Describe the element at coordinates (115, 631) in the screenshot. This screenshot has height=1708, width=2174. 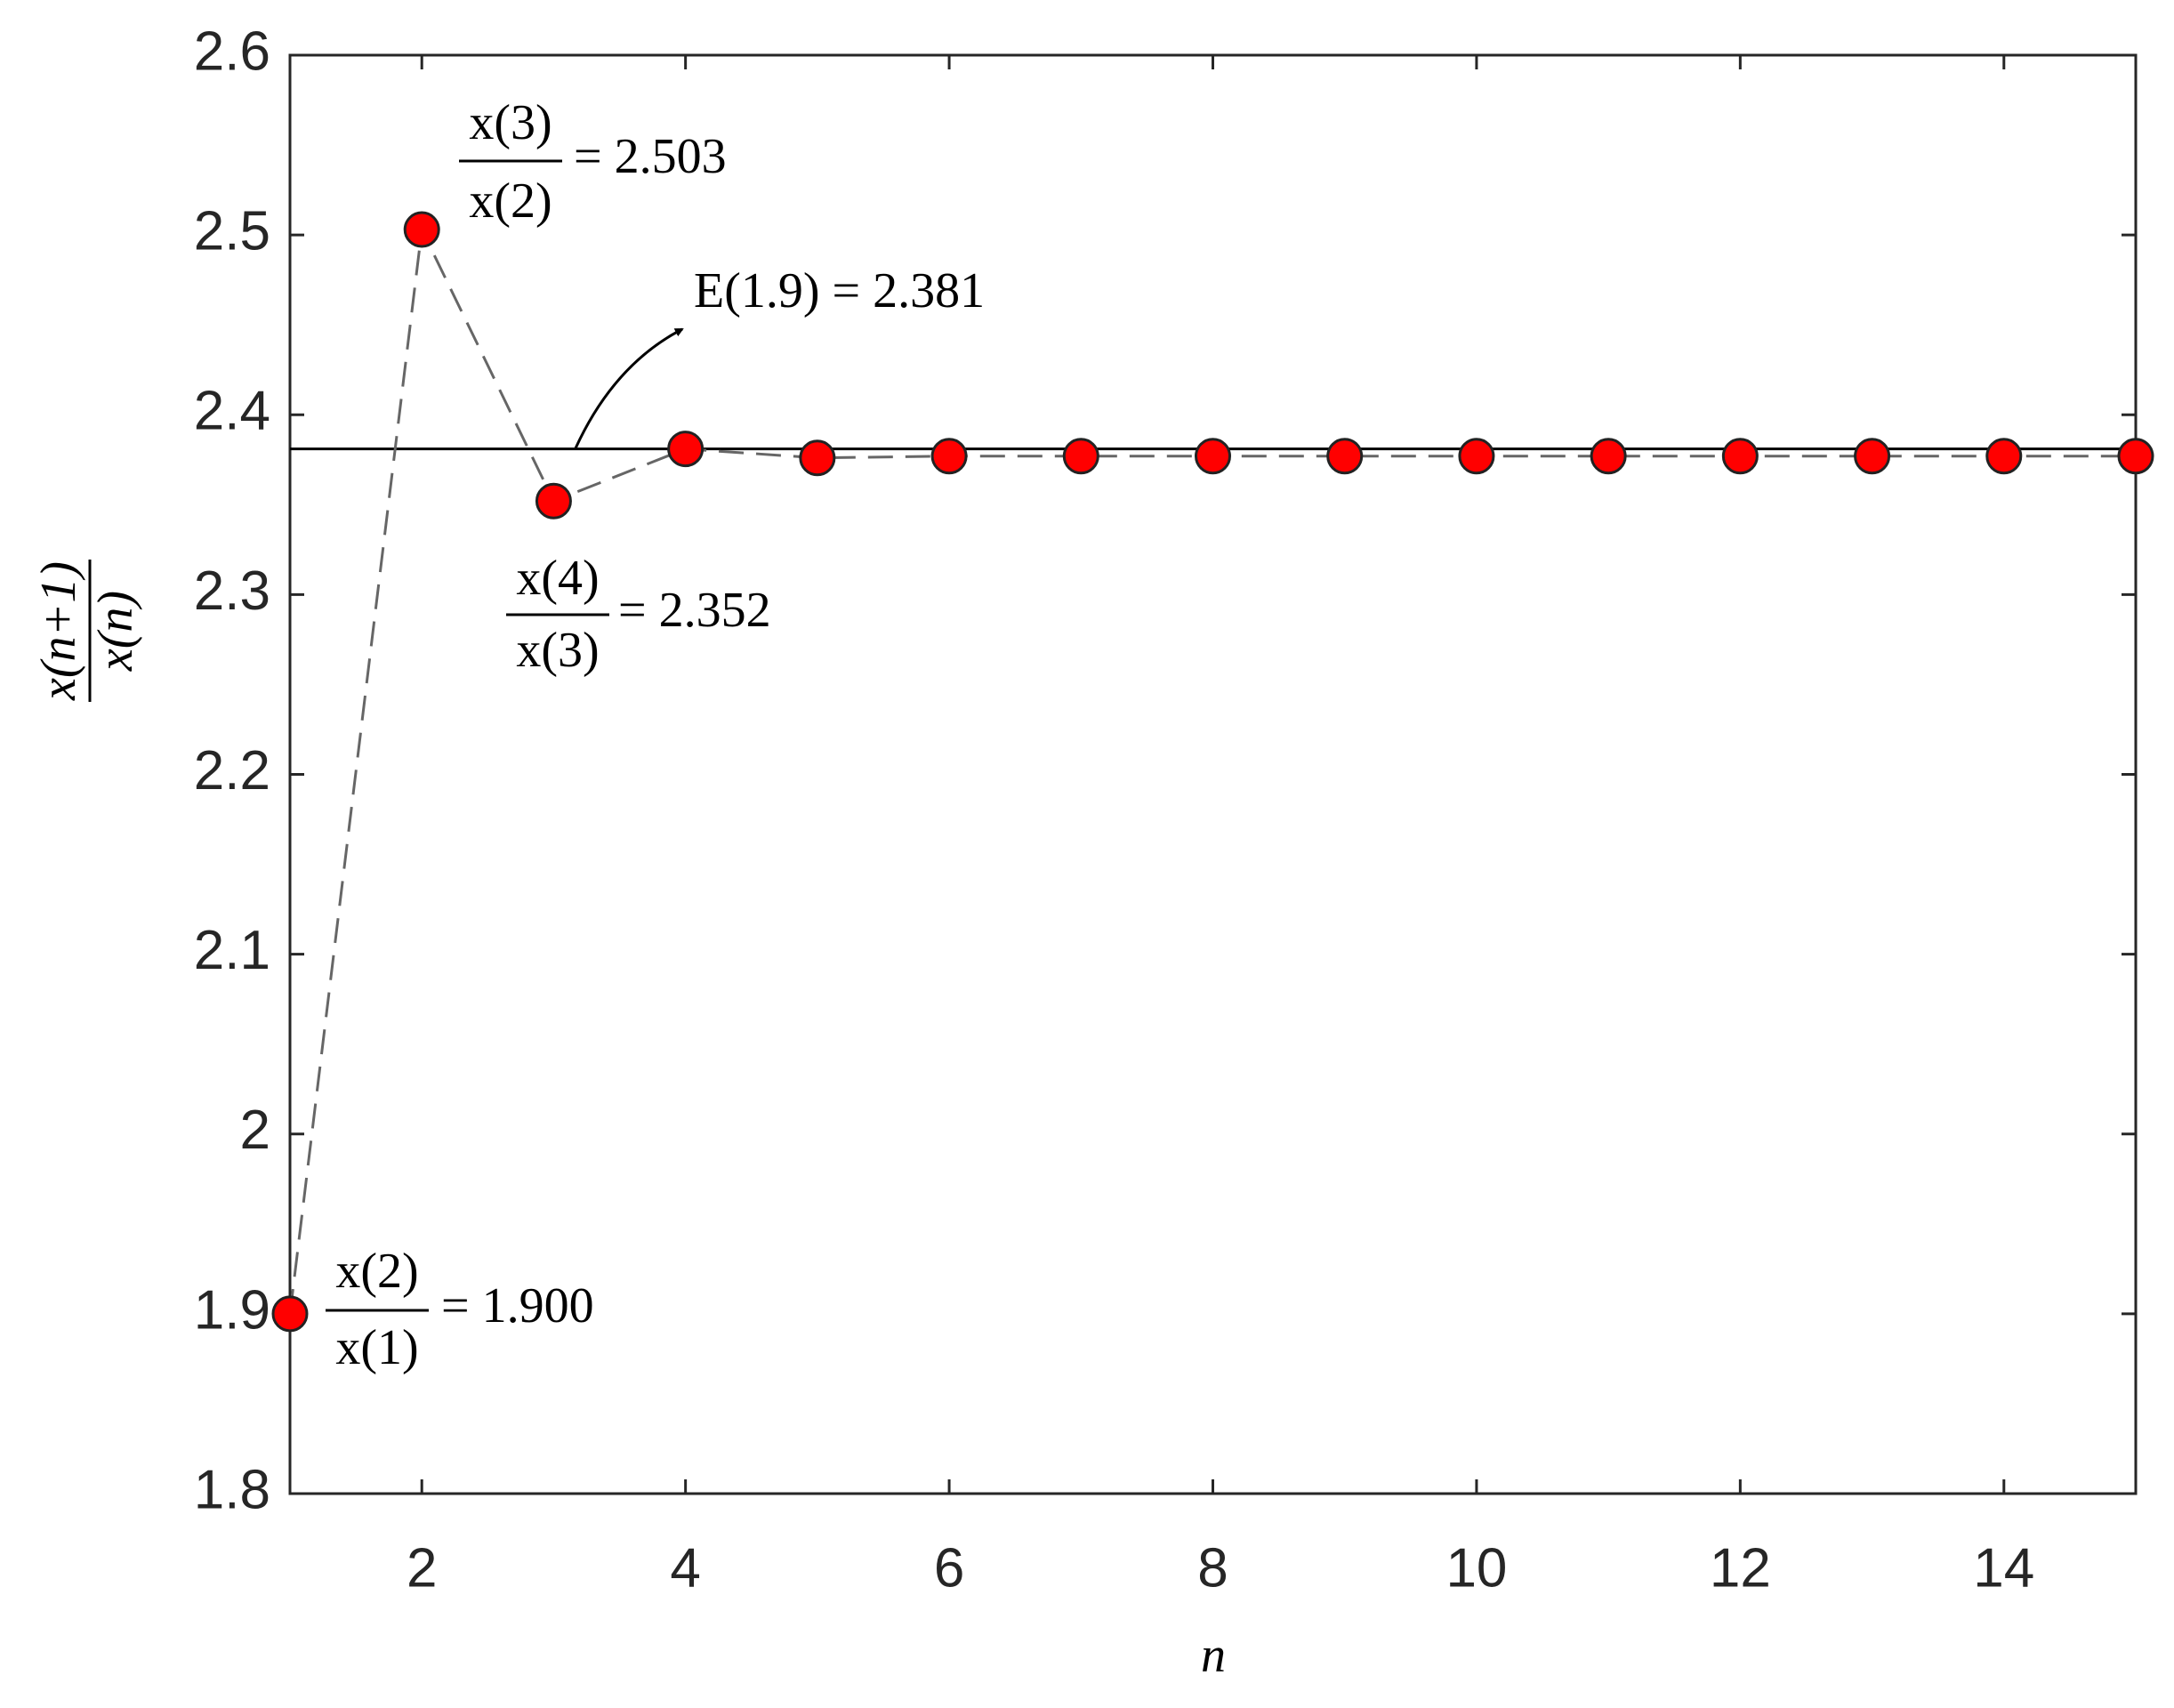
I see `y-label-denominator: x(n)` at that location.